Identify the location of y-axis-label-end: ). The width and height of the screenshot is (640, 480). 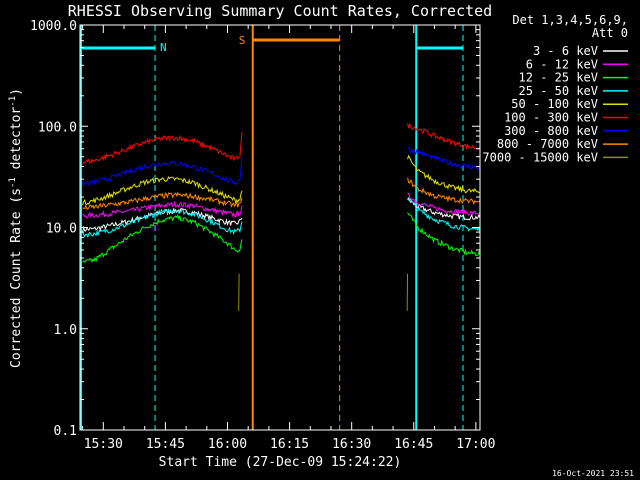
(16, 92).